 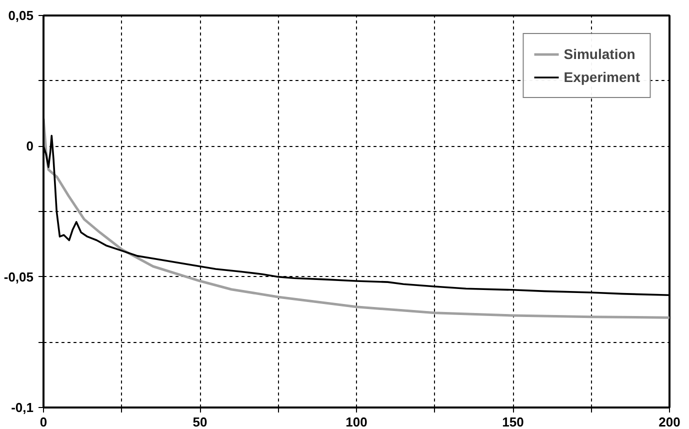 What do you see at coordinates (200, 421) in the screenshot?
I see `x-tick-label: 50` at bounding box center [200, 421].